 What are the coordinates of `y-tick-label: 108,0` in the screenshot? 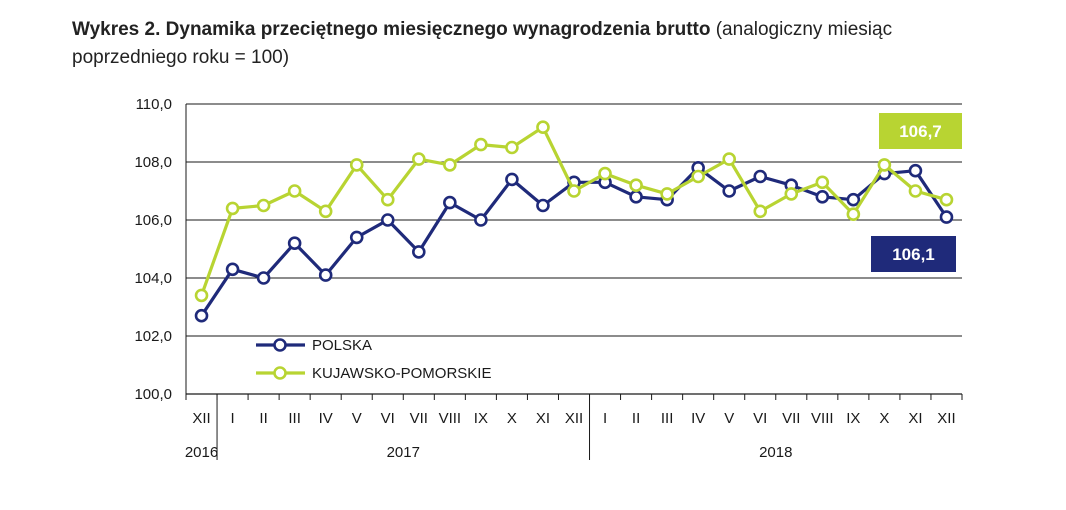 It's located at (153, 162).